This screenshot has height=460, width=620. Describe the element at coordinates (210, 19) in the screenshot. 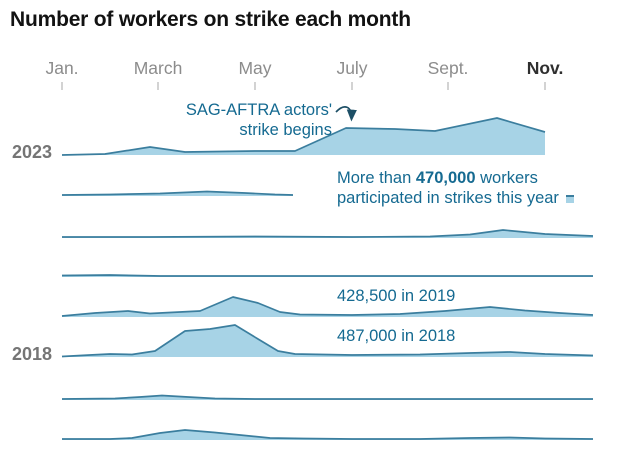

I see `page-title: Number of workers on strike each month` at that location.